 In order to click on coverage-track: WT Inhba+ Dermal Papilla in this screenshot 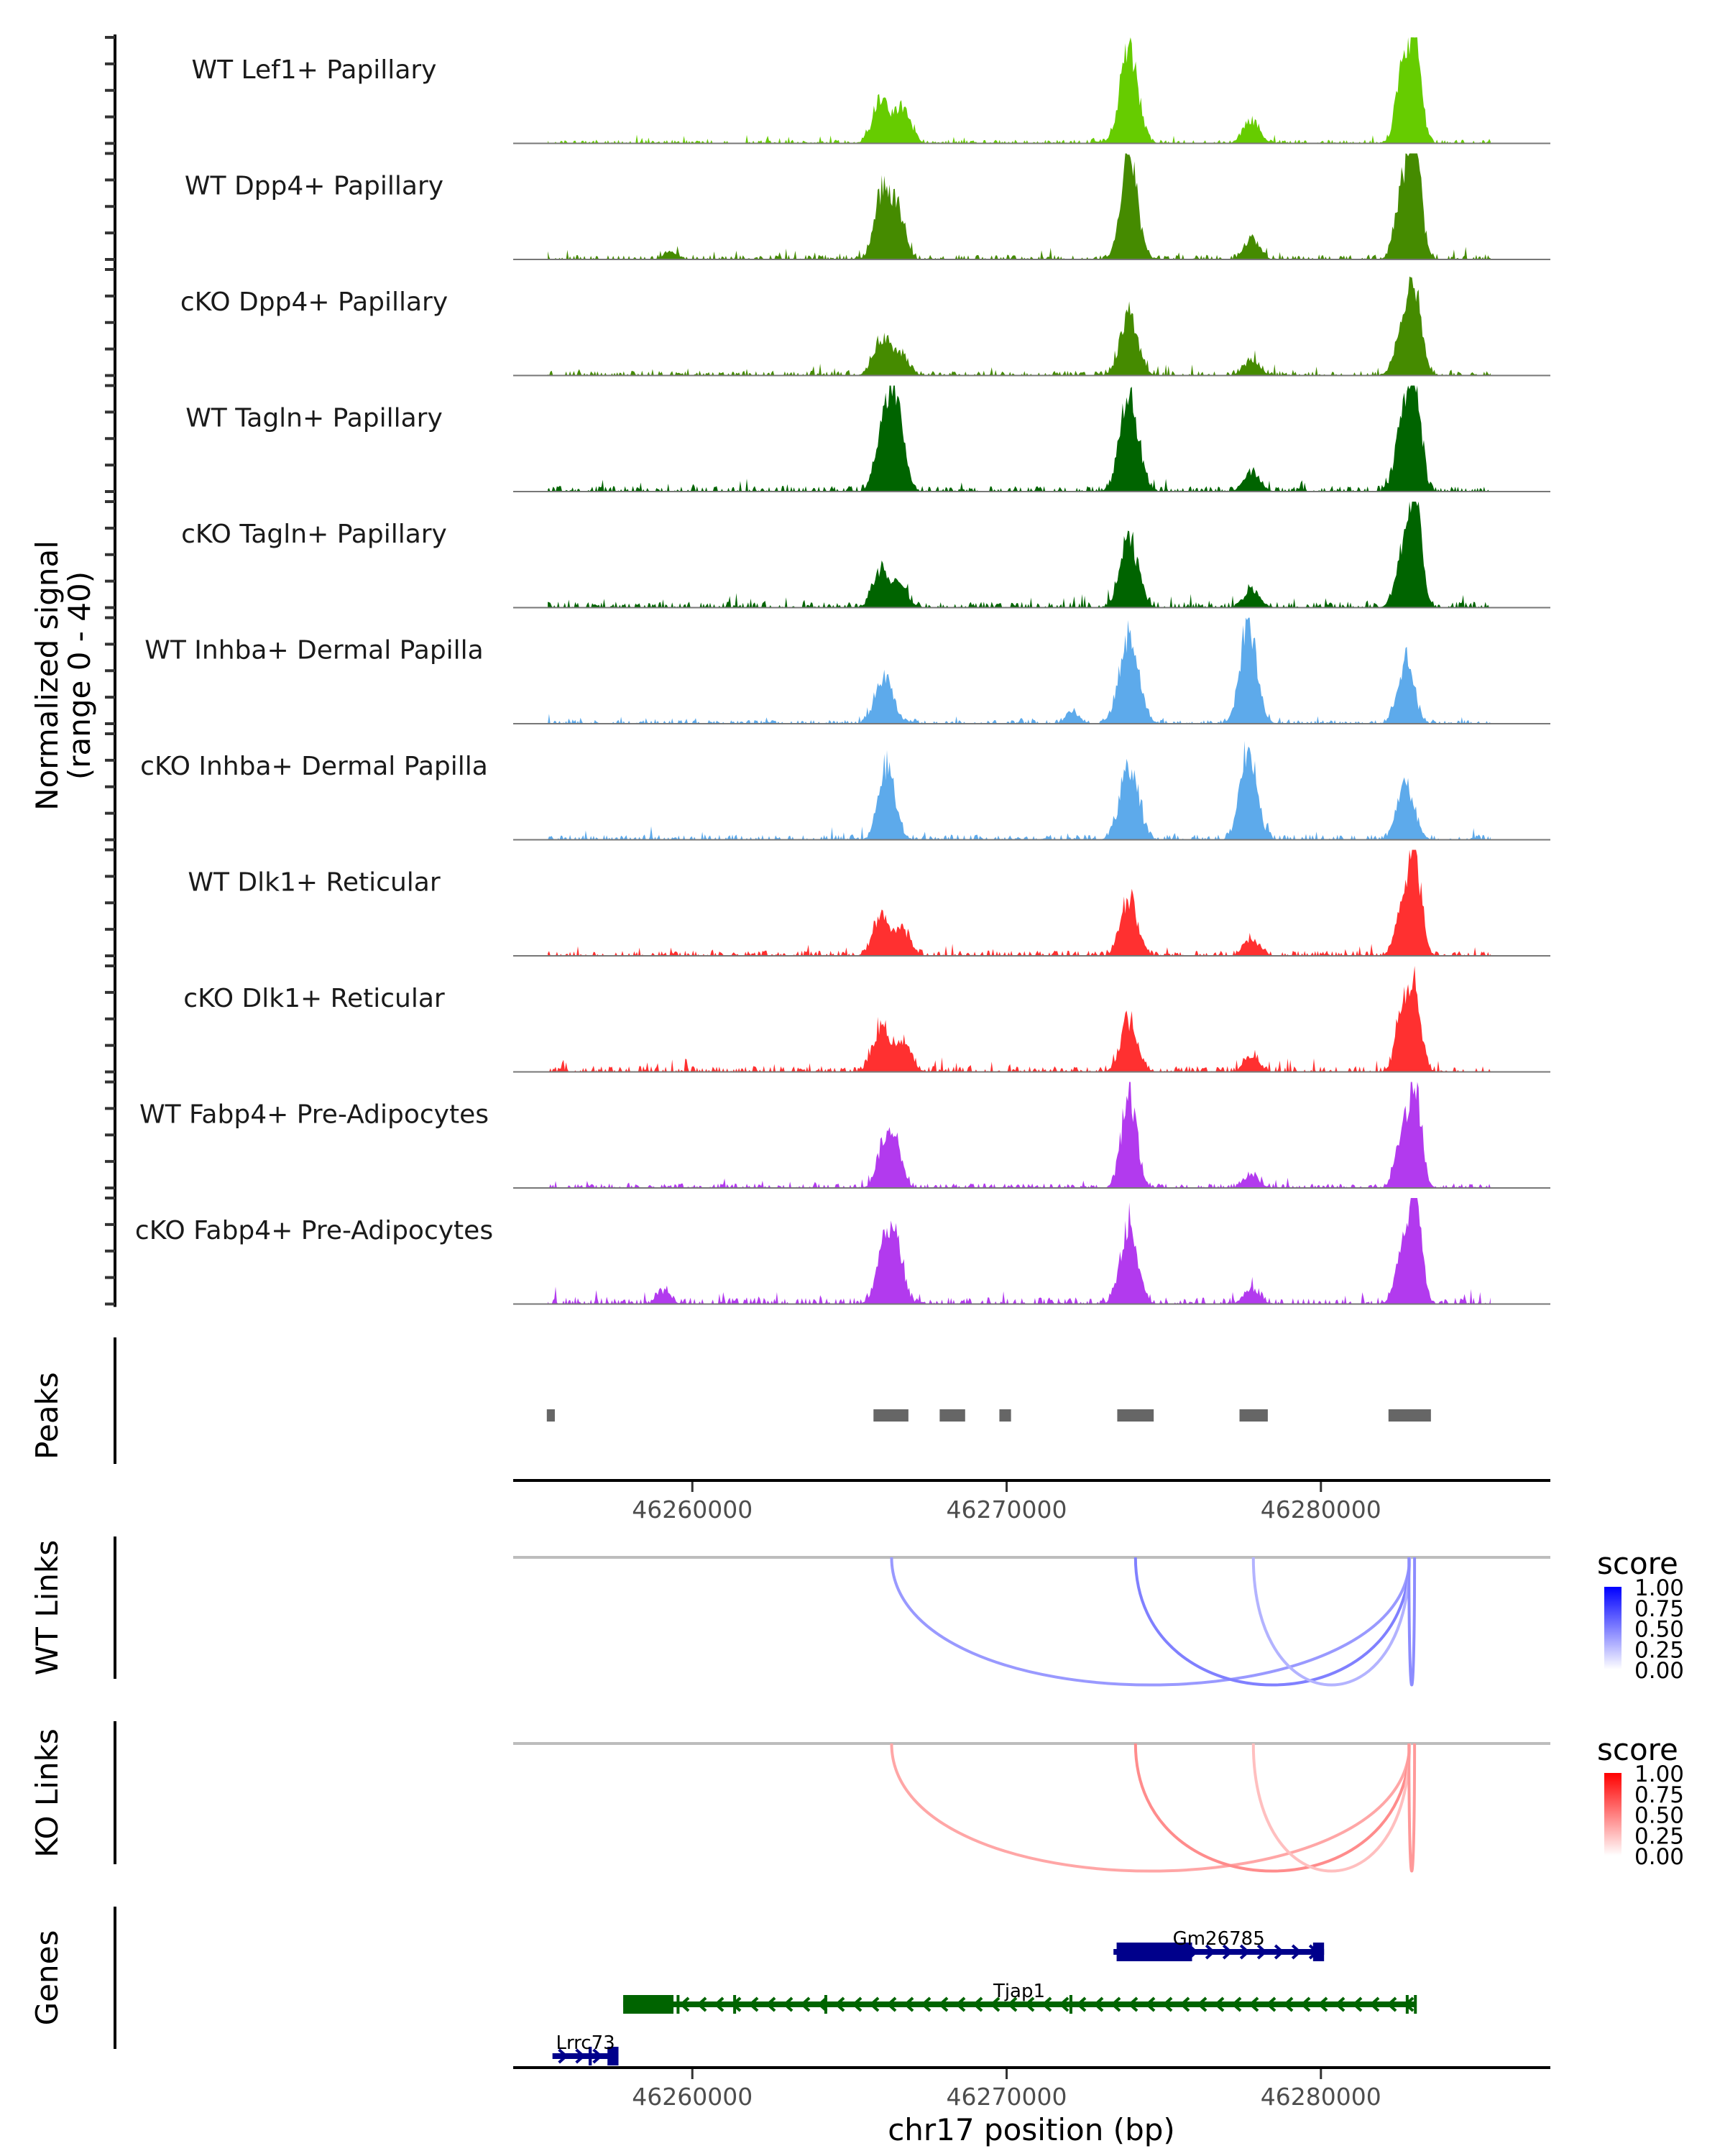, I will do `click(847, 670)`.